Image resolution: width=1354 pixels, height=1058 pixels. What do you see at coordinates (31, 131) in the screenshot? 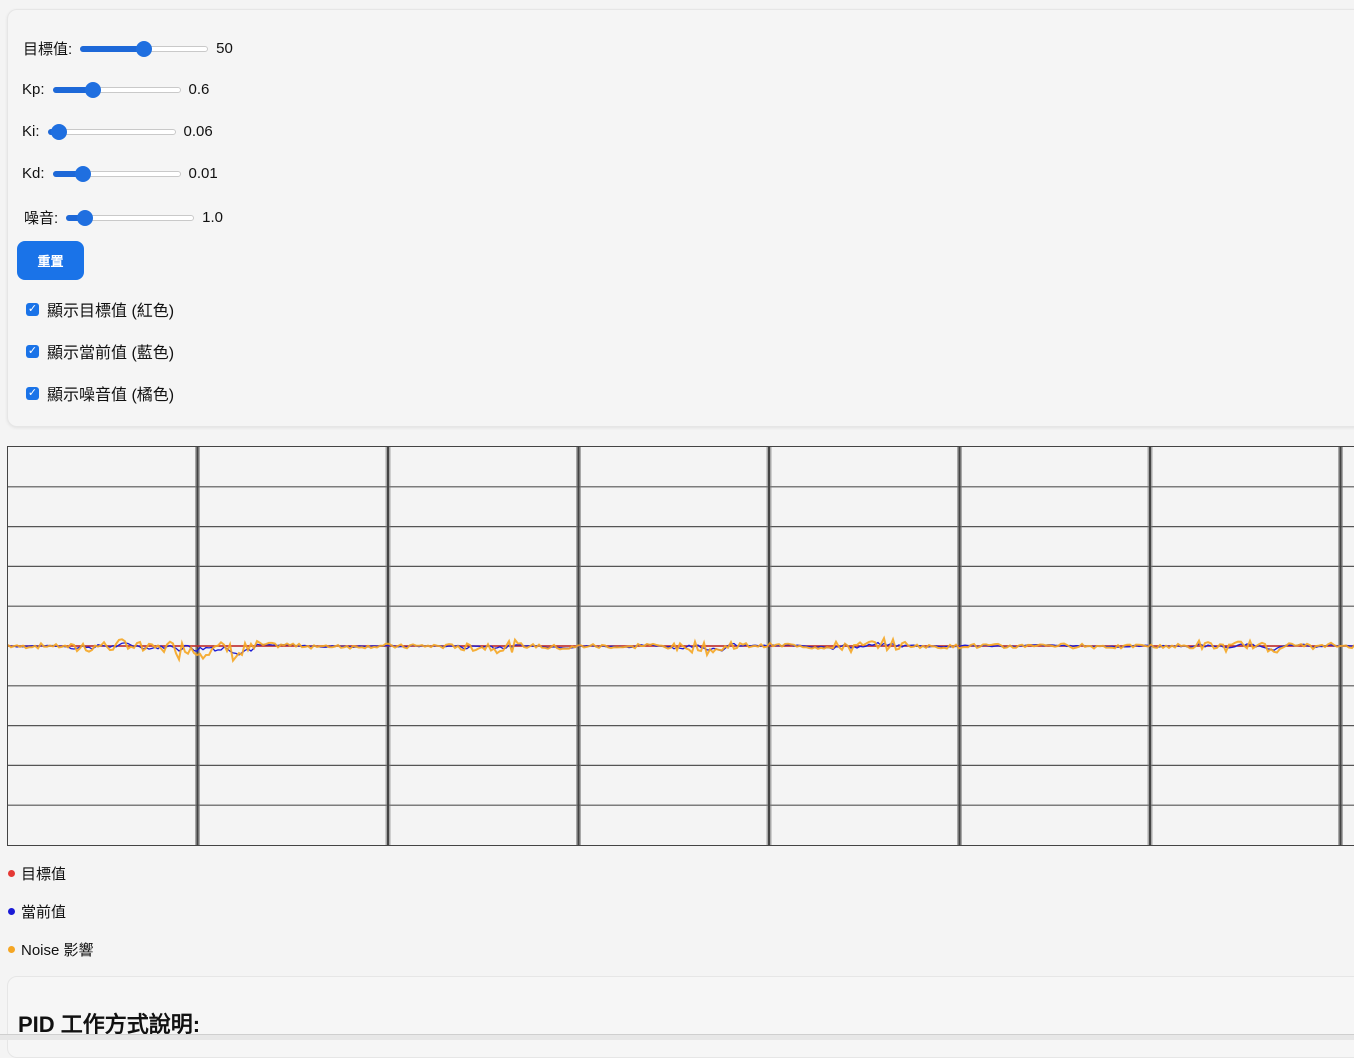
I see `ki-label: Ki:` at bounding box center [31, 131].